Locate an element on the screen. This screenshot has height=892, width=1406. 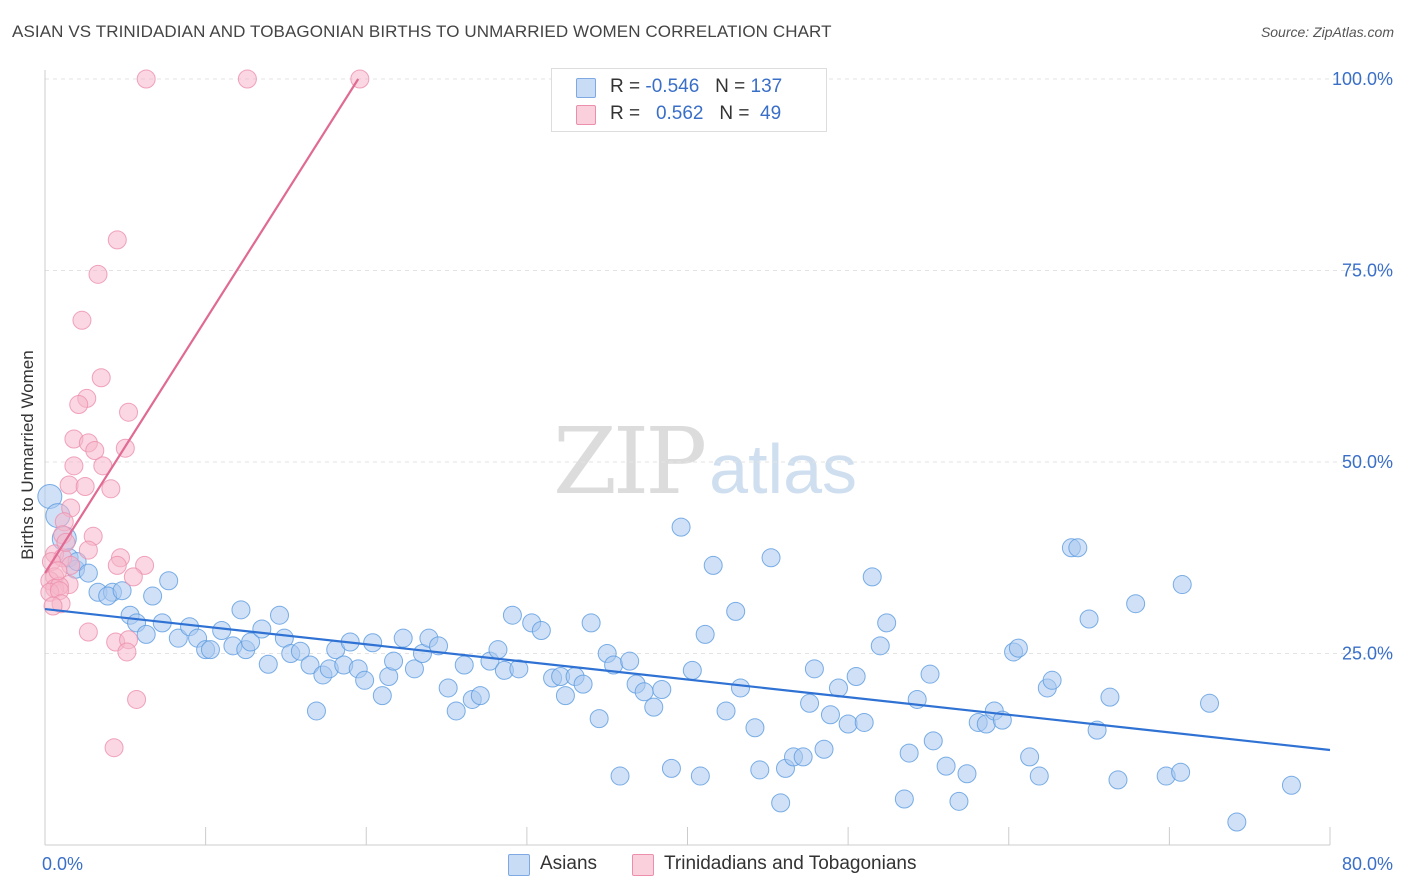
source-label: Source: ZipAtlas.com is located at coordinates (1327, 32).